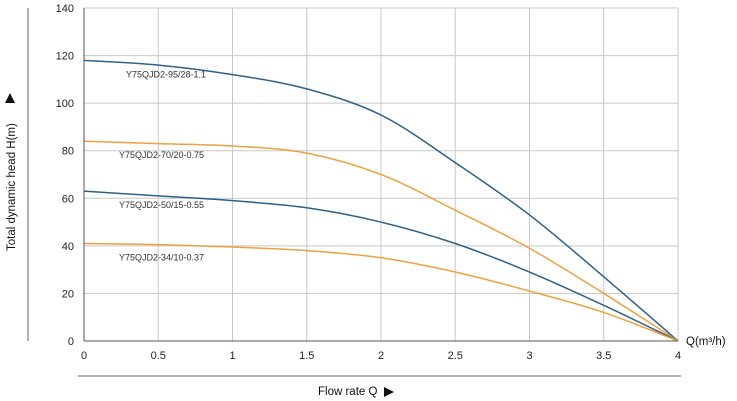 Image resolution: width=737 pixels, height=401 pixels. I want to click on y-tick-label-7: 140, so click(65, 9).